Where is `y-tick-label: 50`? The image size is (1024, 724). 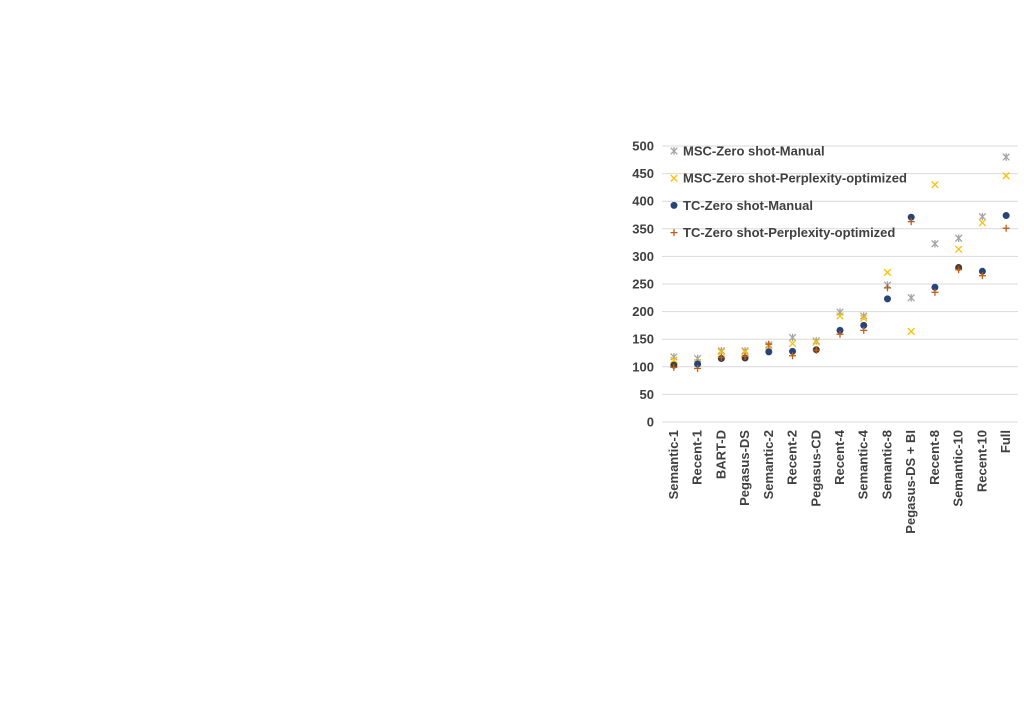
y-tick-label: 50 is located at coordinates (647, 394).